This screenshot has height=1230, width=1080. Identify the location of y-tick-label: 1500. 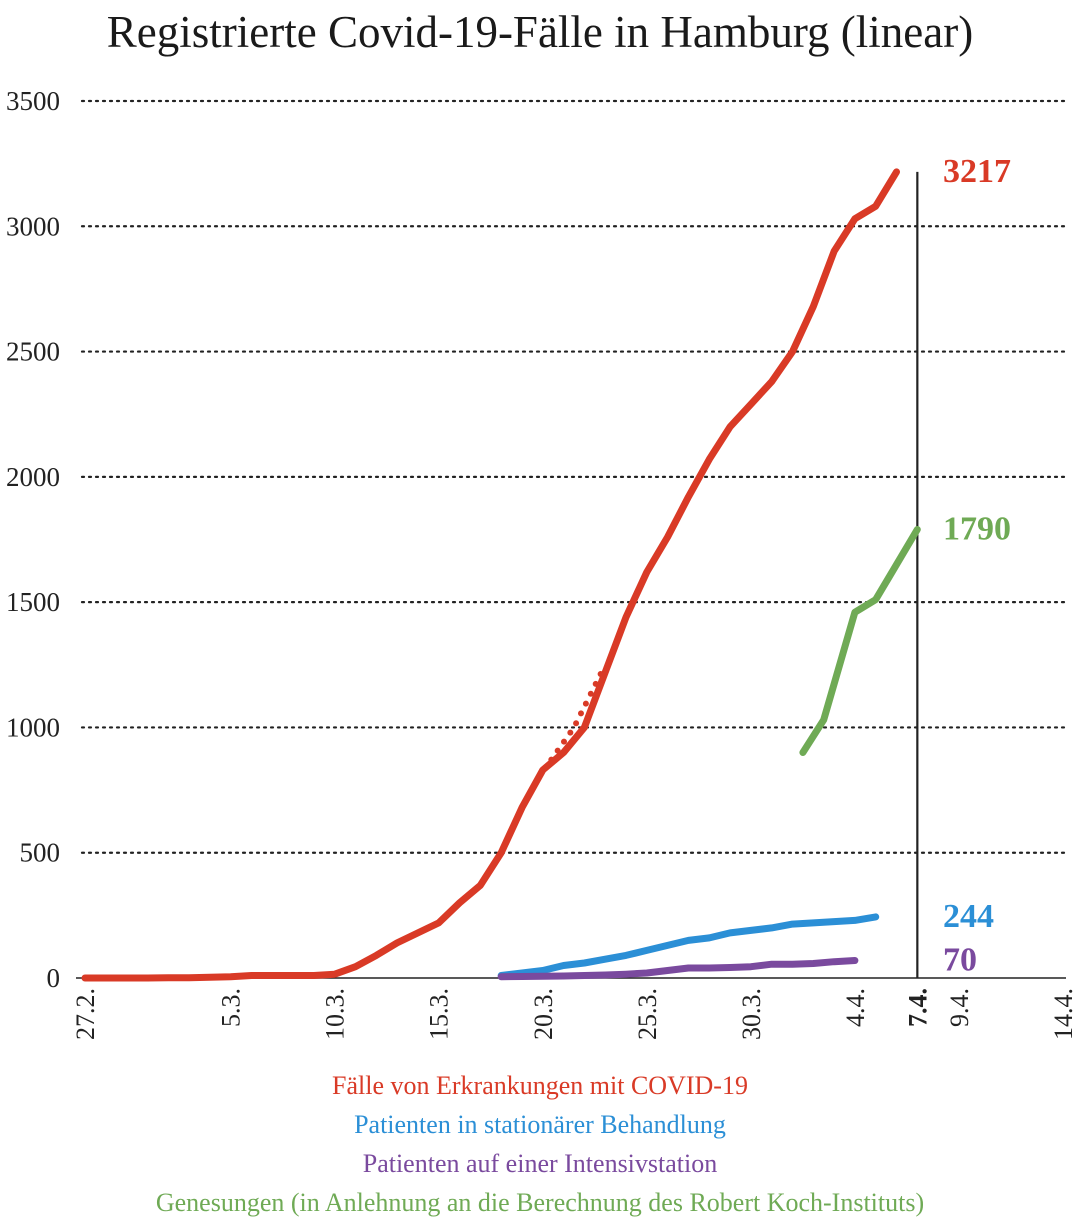
(33, 602).